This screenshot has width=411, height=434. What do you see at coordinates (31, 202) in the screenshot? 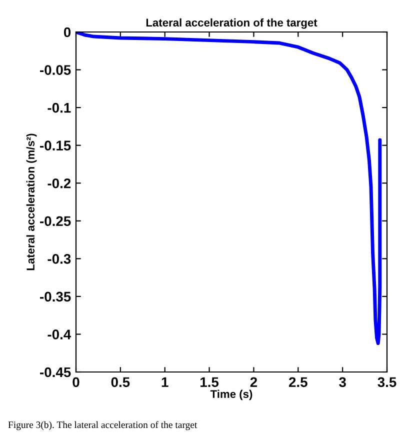
I see `y-axis-title: Lateral acceleration (m/s²)` at bounding box center [31, 202].